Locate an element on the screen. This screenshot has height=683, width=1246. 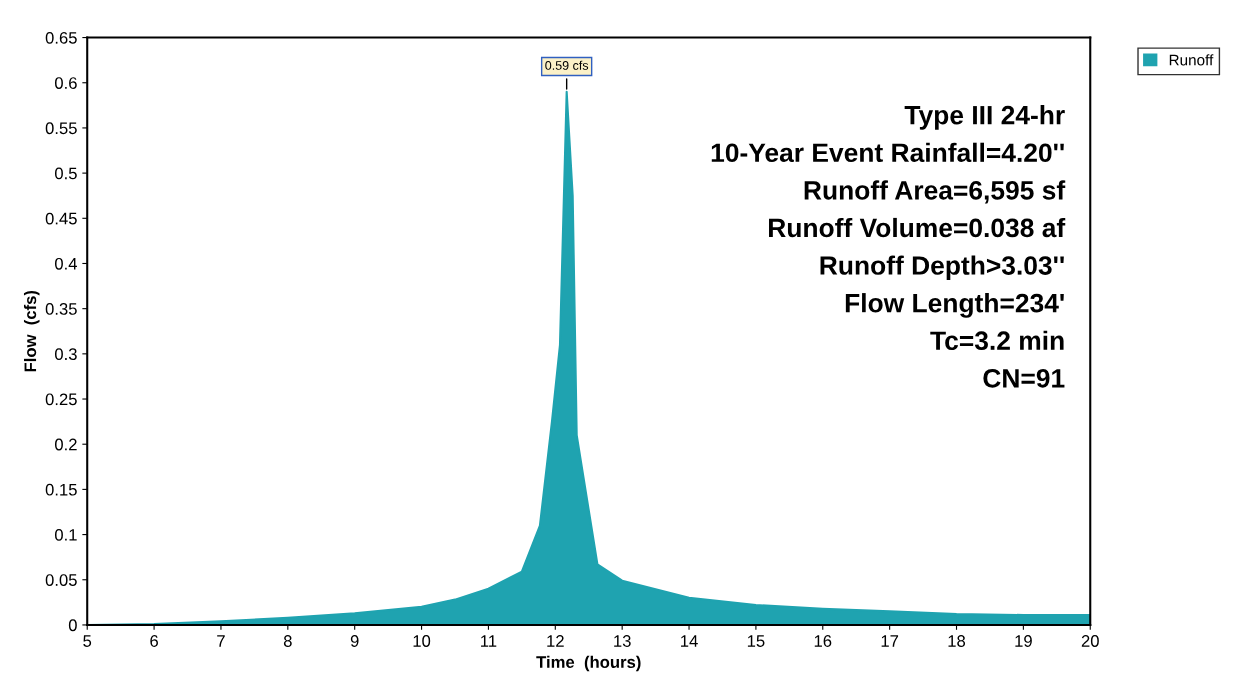
y-tick-label: 0.15 is located at coordinates (61, 489).